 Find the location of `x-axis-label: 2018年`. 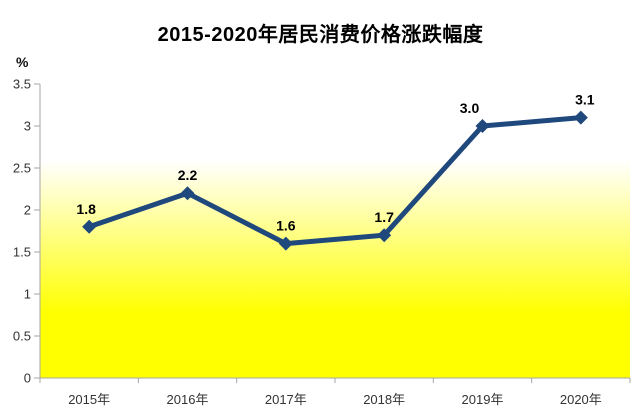

x-axis-label: 2018年 is located at coordinates (384, 399).